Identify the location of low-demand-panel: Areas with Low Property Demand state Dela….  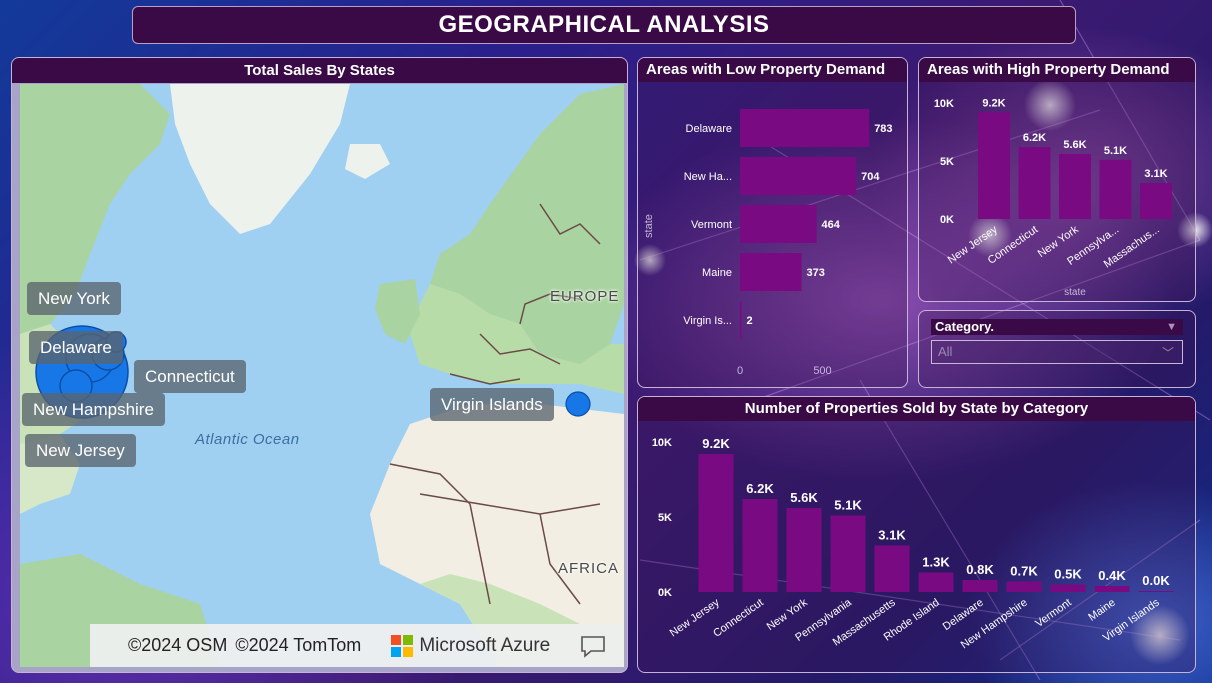
(772, 222).